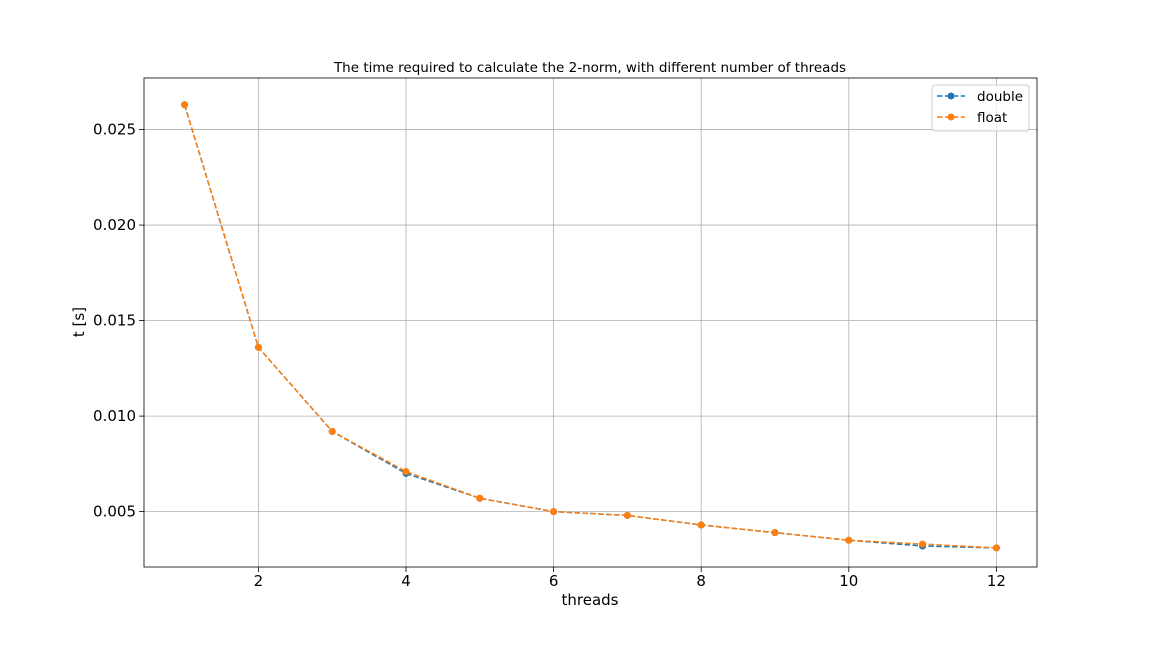 This screenshot has height=648, width=1152. Describe the element at coordinates (951, 117) in the screenshot. I see `legend-marker-float` at that location.